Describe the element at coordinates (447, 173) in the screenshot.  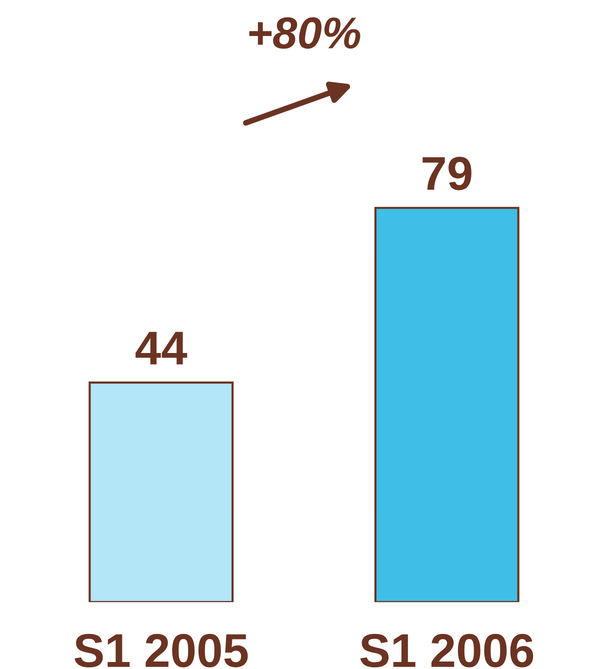
I see `data-label: 79` at that location.